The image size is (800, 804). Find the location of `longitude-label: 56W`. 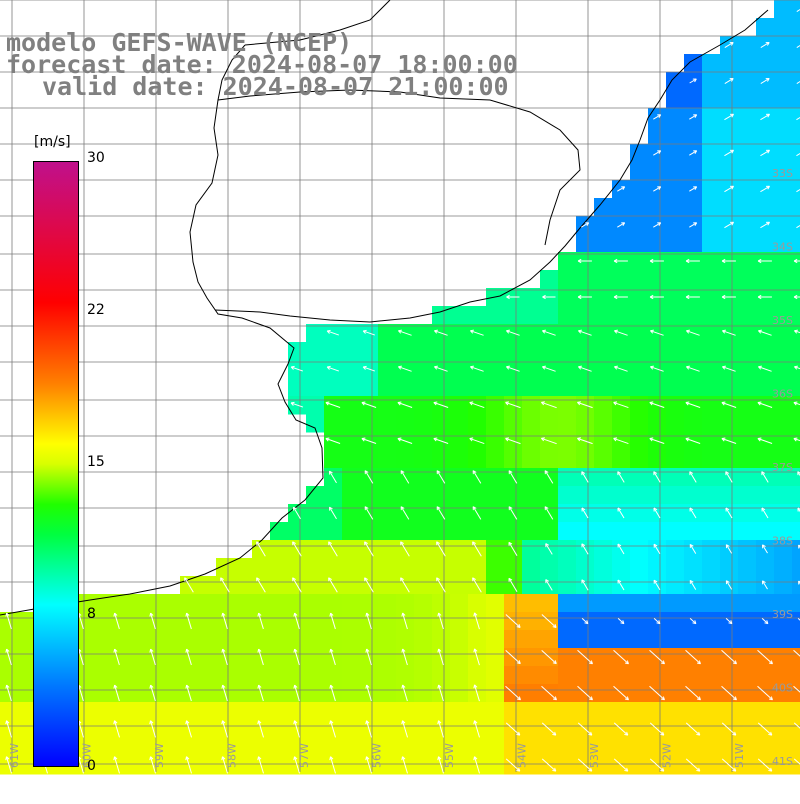

longitude-label: 56W is located at coordinates (377, 755).